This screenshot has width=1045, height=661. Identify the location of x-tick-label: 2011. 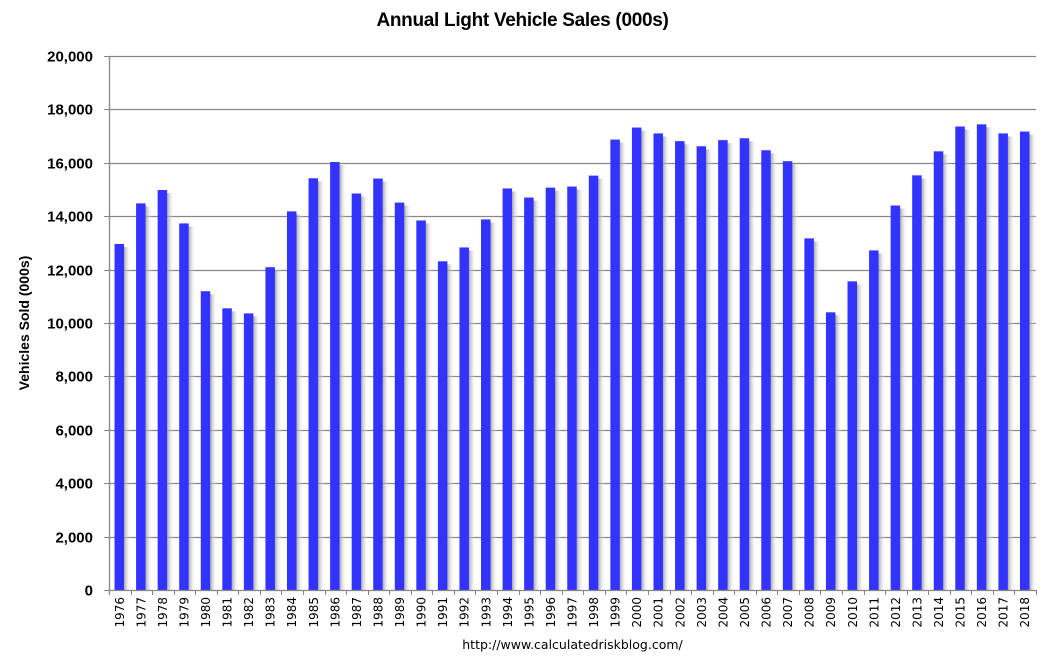
(874, 612).